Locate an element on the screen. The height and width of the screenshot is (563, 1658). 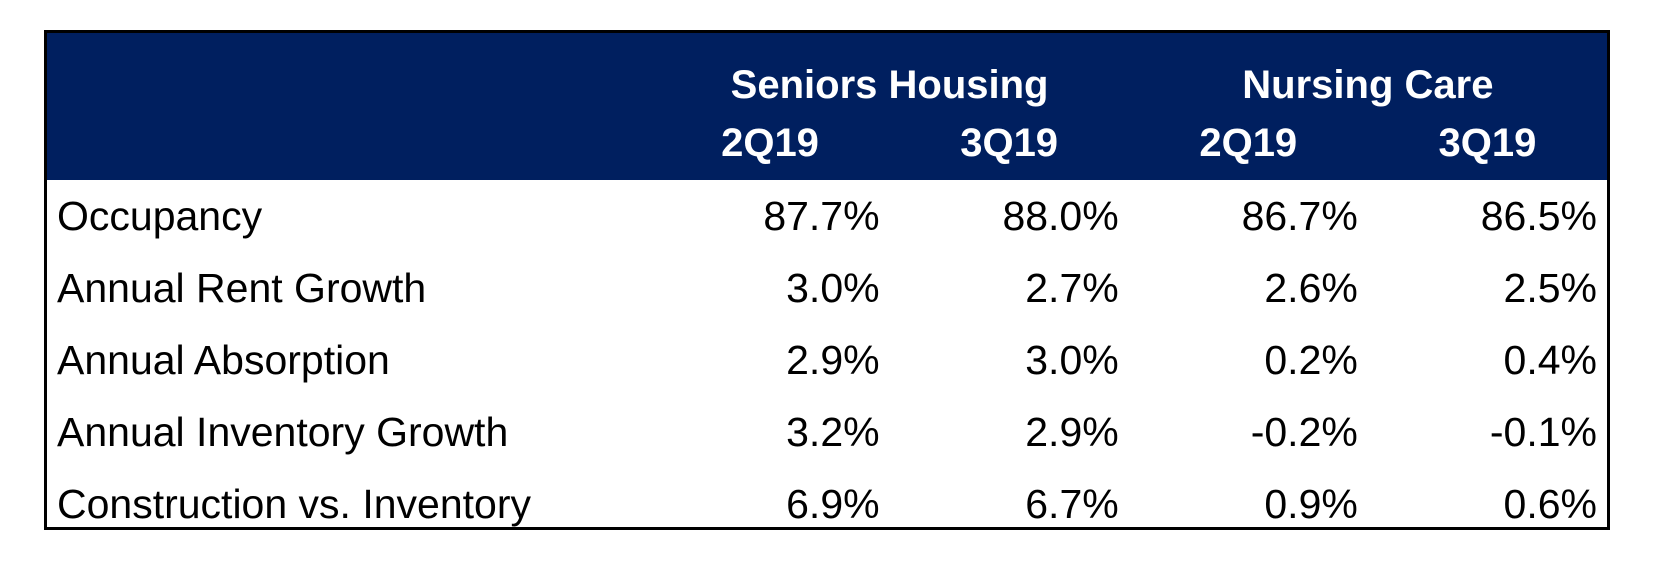
cell-value: 3.2% is located at coordinates (833, 431).